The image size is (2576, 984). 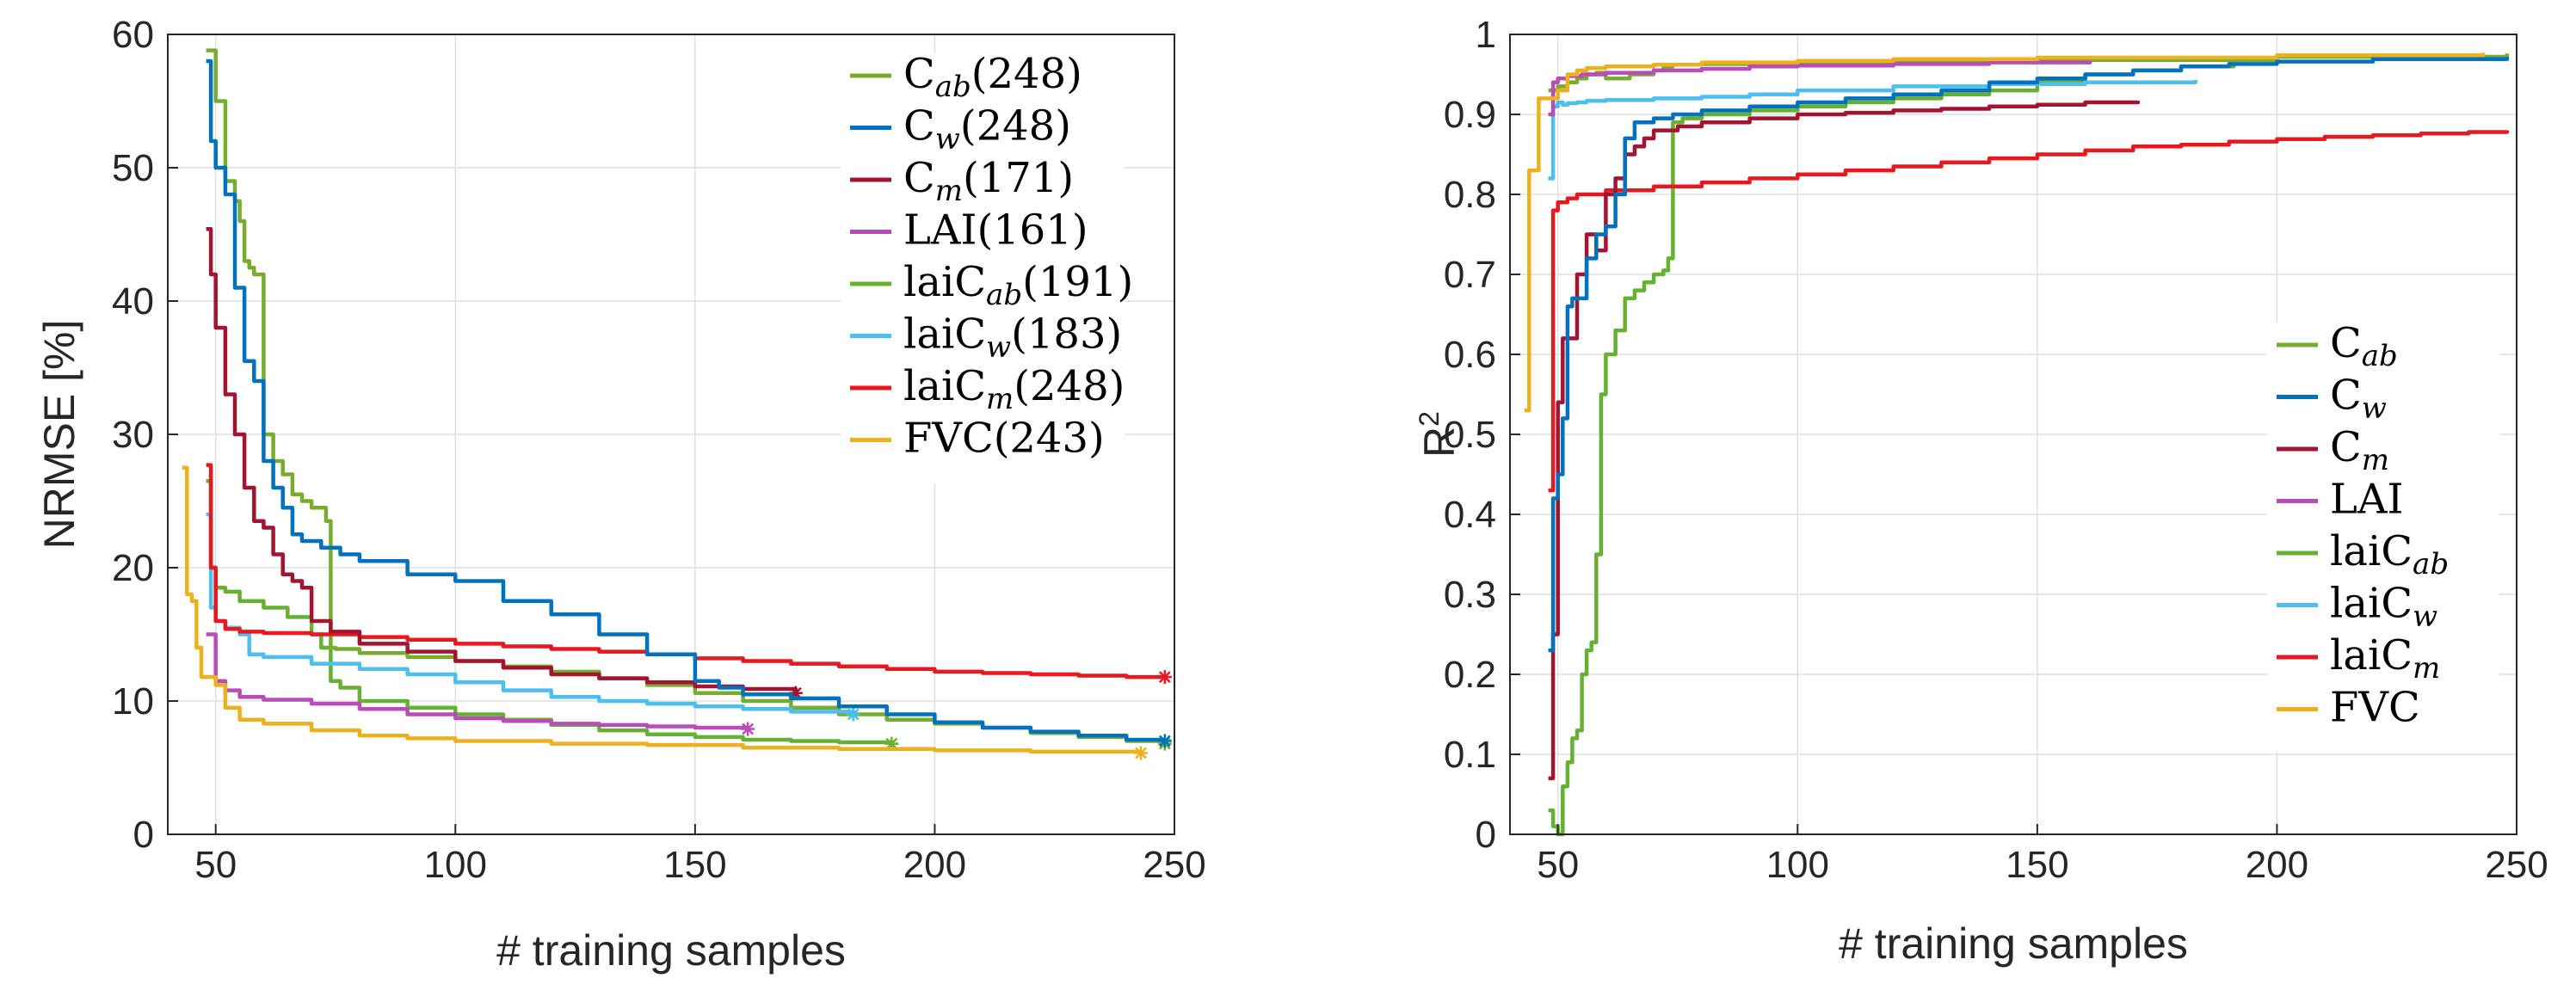 I want to click on left-legend-item-fvc: FVC(243), so click(x=978, y=439).